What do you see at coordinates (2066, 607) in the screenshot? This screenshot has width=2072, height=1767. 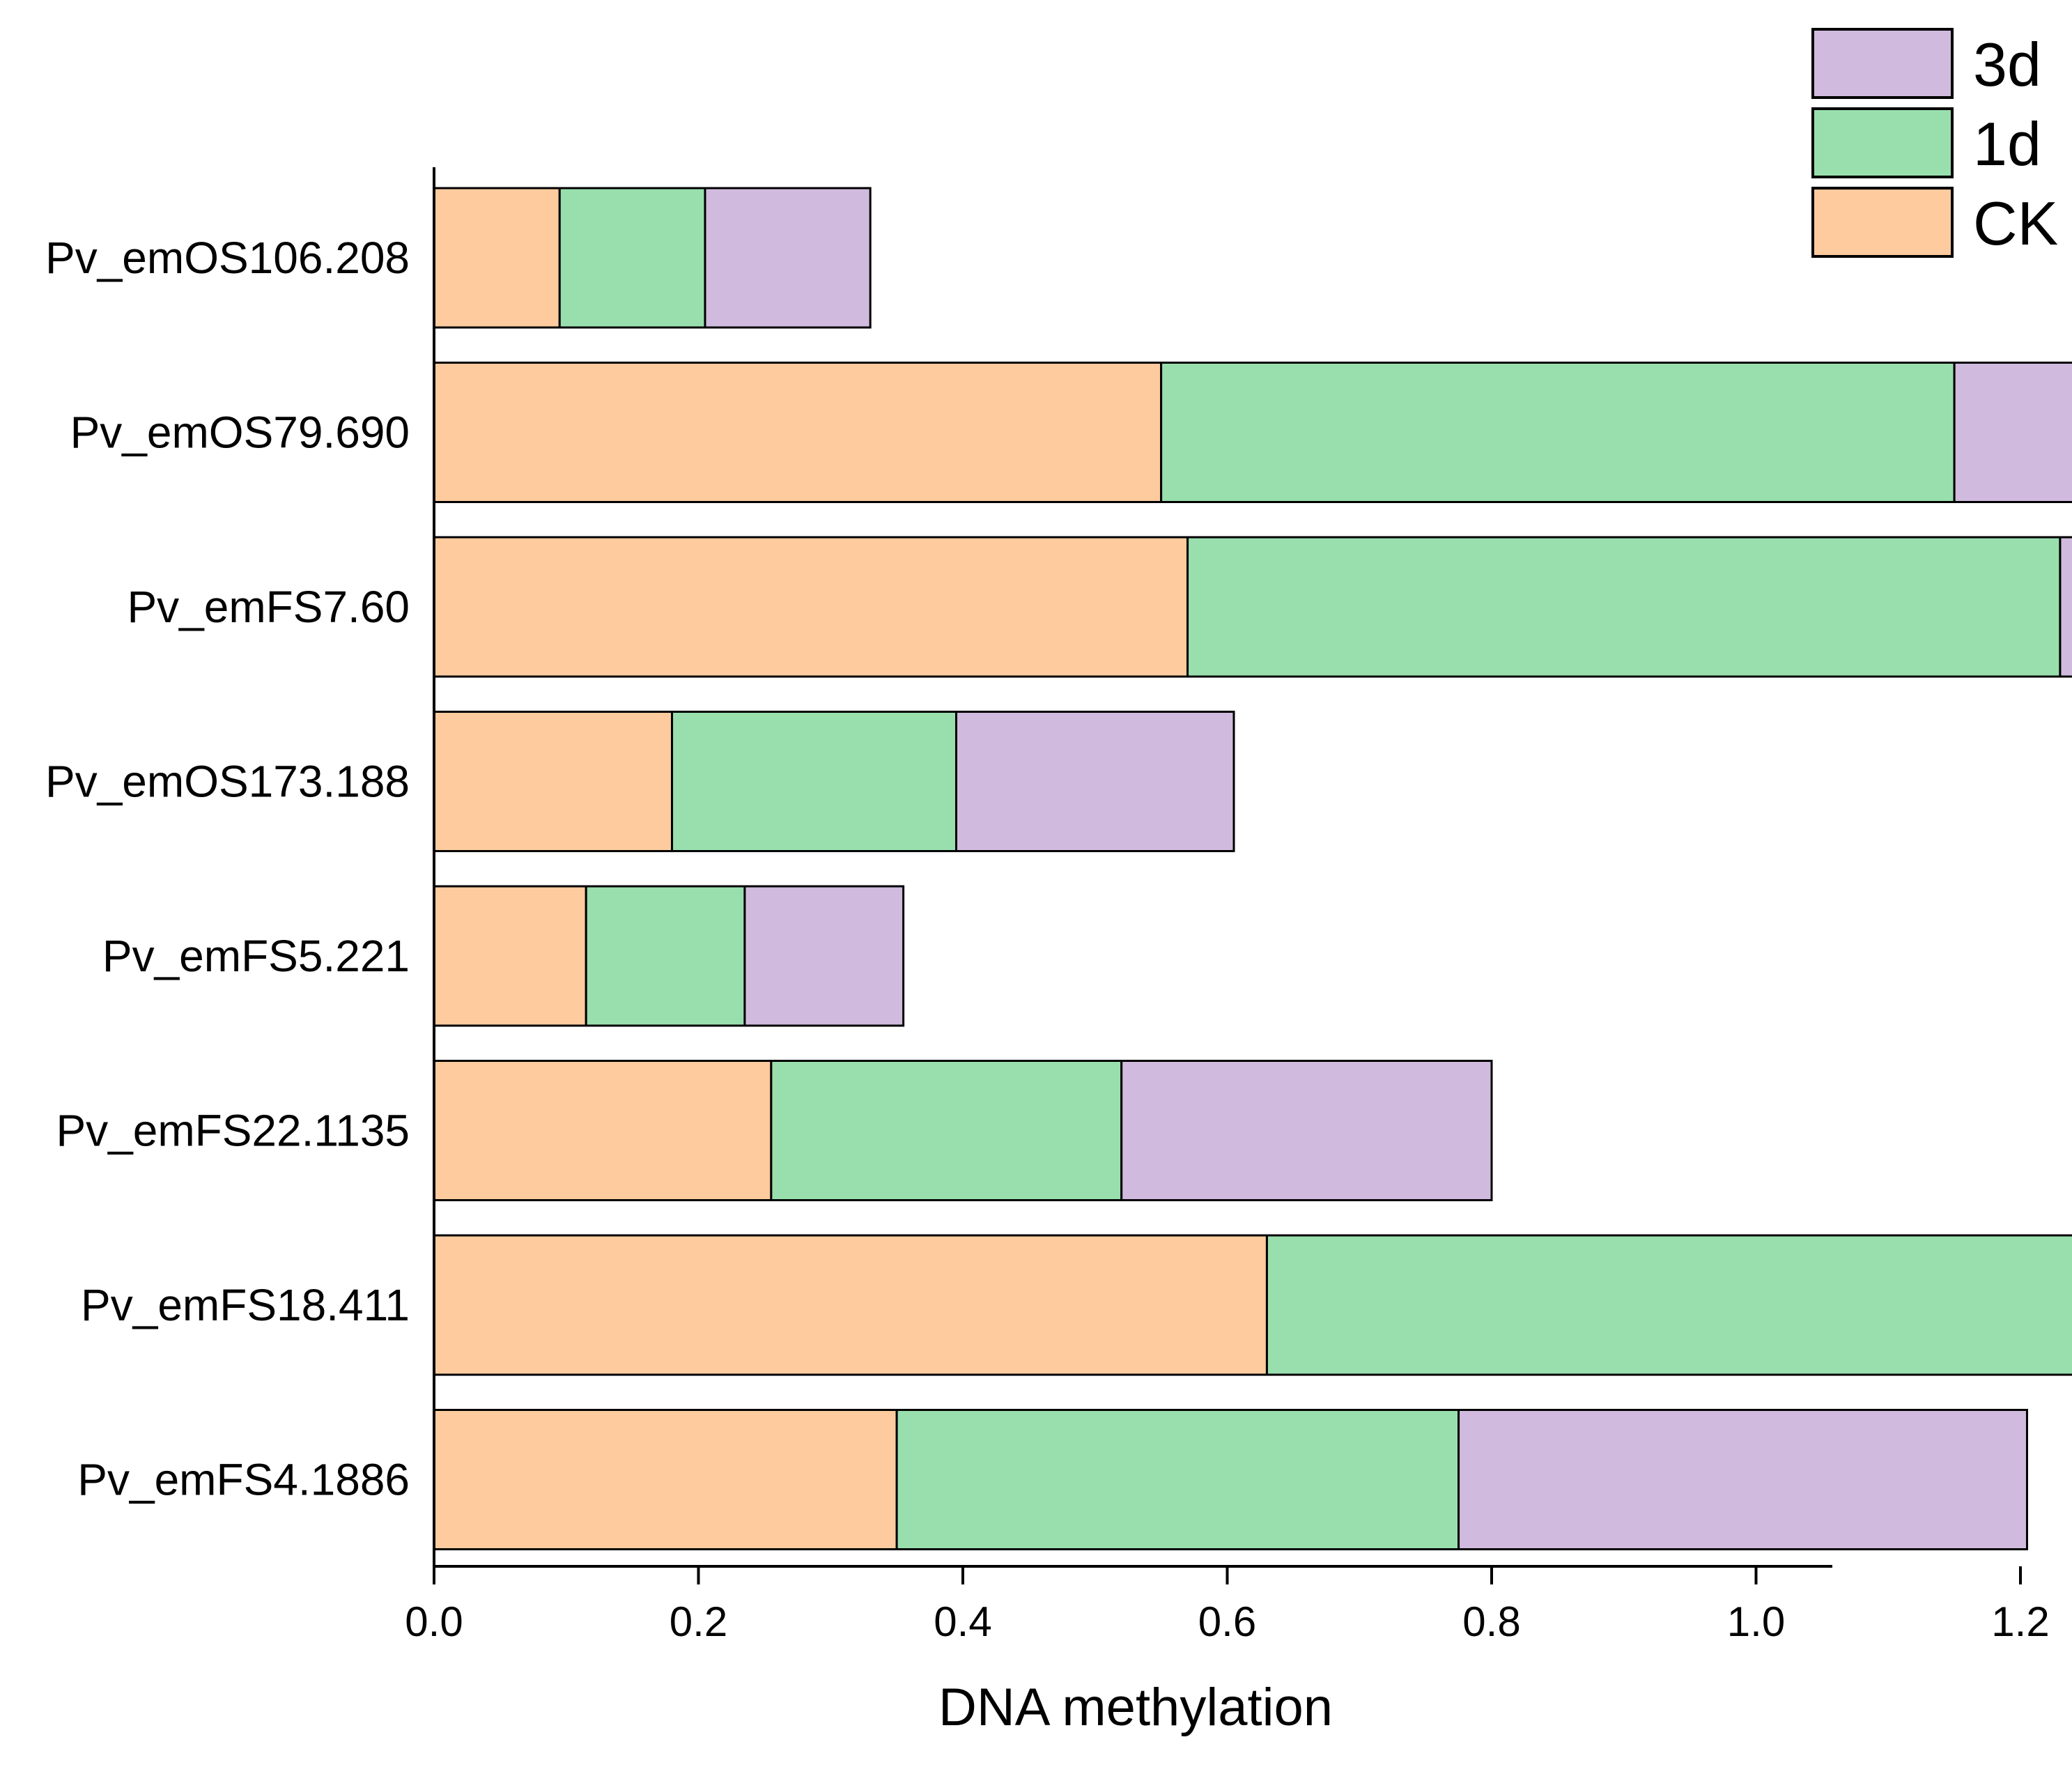 I see `bar-3d-Pv_emFS7.60` at bounding box center [2066, 607].